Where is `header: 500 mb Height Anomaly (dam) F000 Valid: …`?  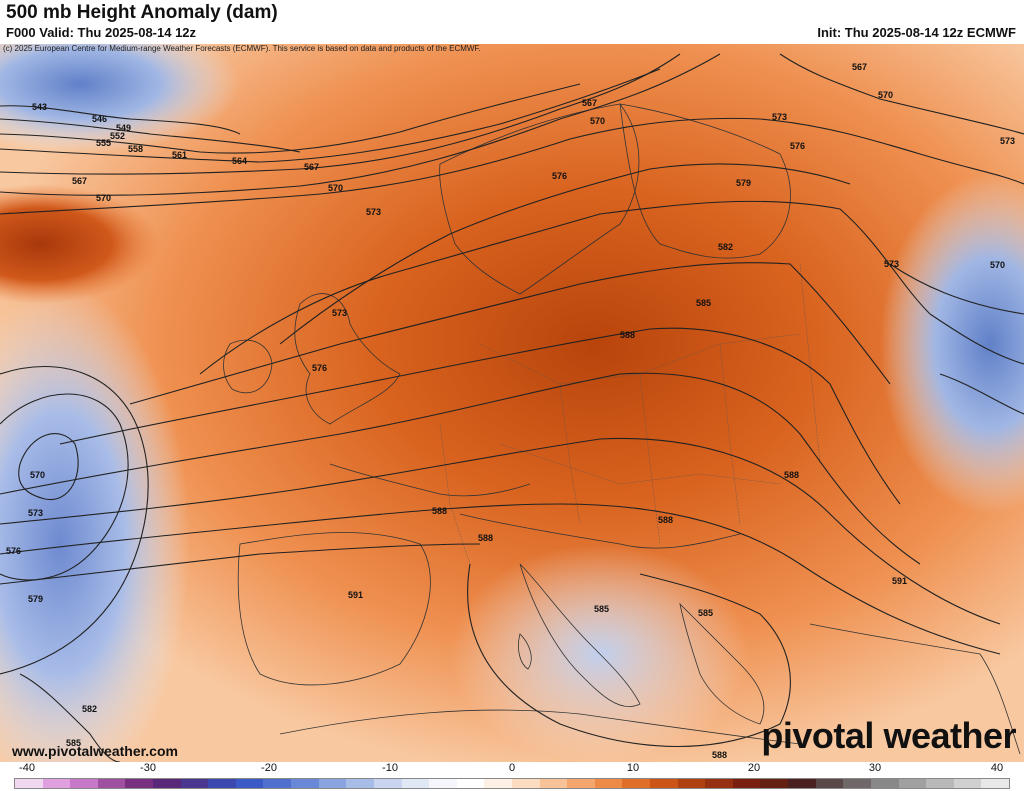 header: 500 mb Height Anomaly (dam) F000 Valid: … is located at coordinates (512, 22).